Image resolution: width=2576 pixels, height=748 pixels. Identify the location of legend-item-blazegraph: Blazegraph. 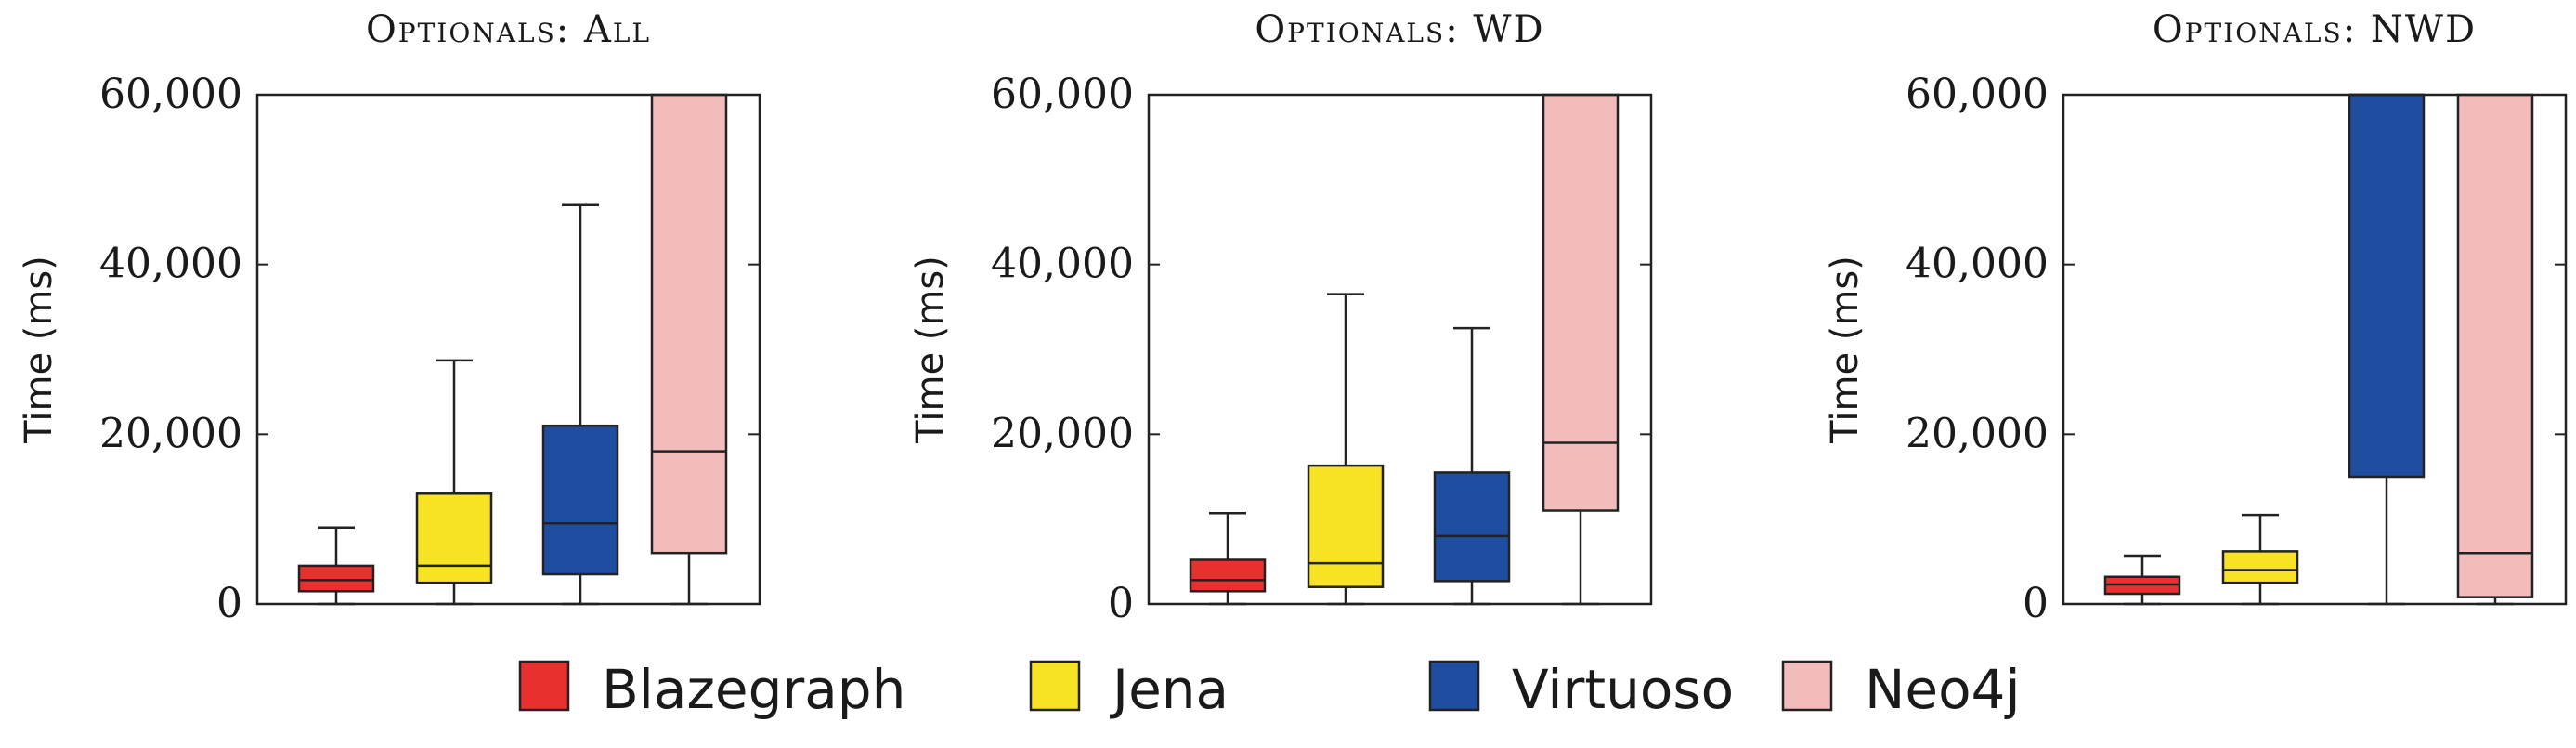
(711, 689).